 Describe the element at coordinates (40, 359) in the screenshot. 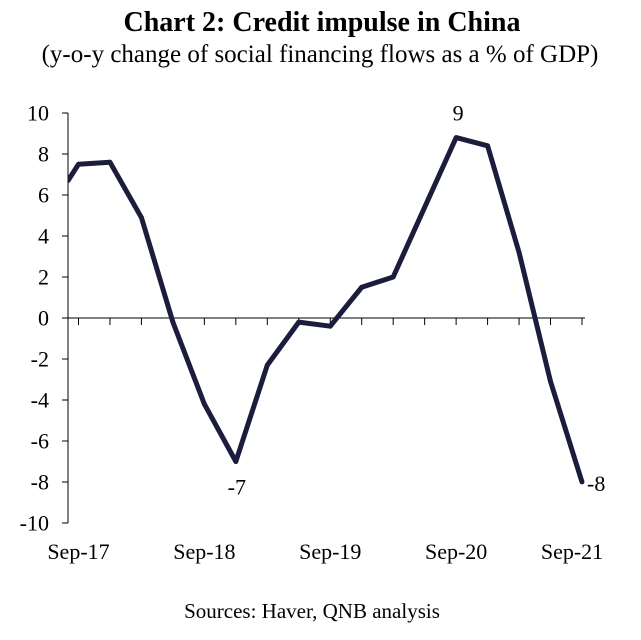

I see `y-tick-label: -2` at that location.